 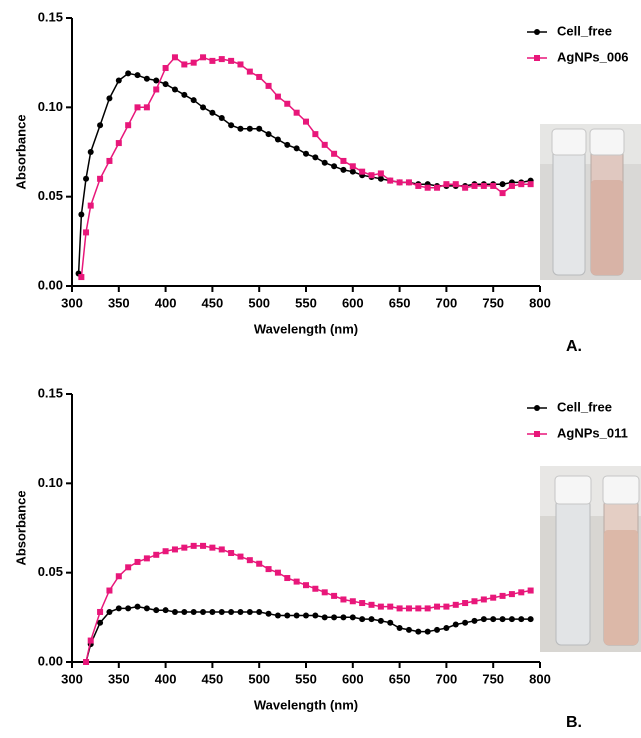 I want to click on x-tick-label: 500, so click(x=259, y=302).